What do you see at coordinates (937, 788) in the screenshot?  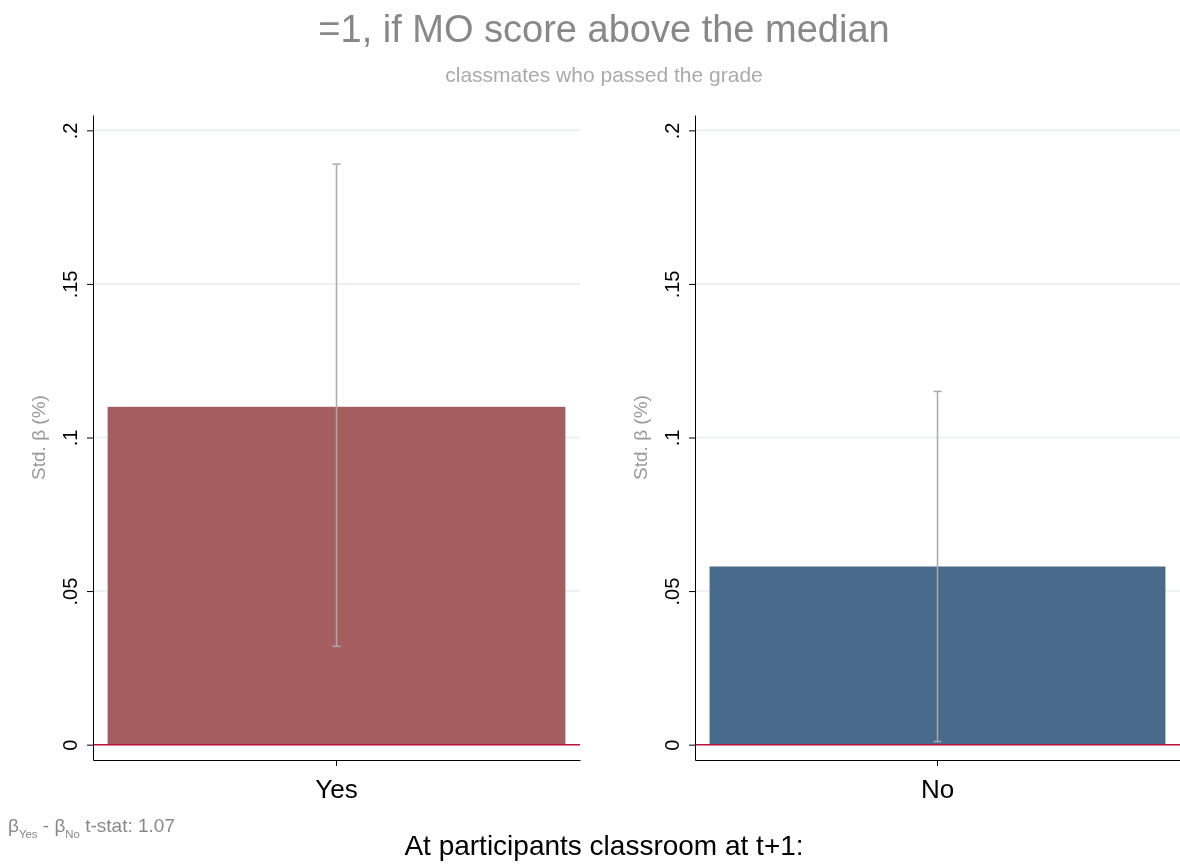 I see `x-tick-label: No` at bounding box center [937, 788].